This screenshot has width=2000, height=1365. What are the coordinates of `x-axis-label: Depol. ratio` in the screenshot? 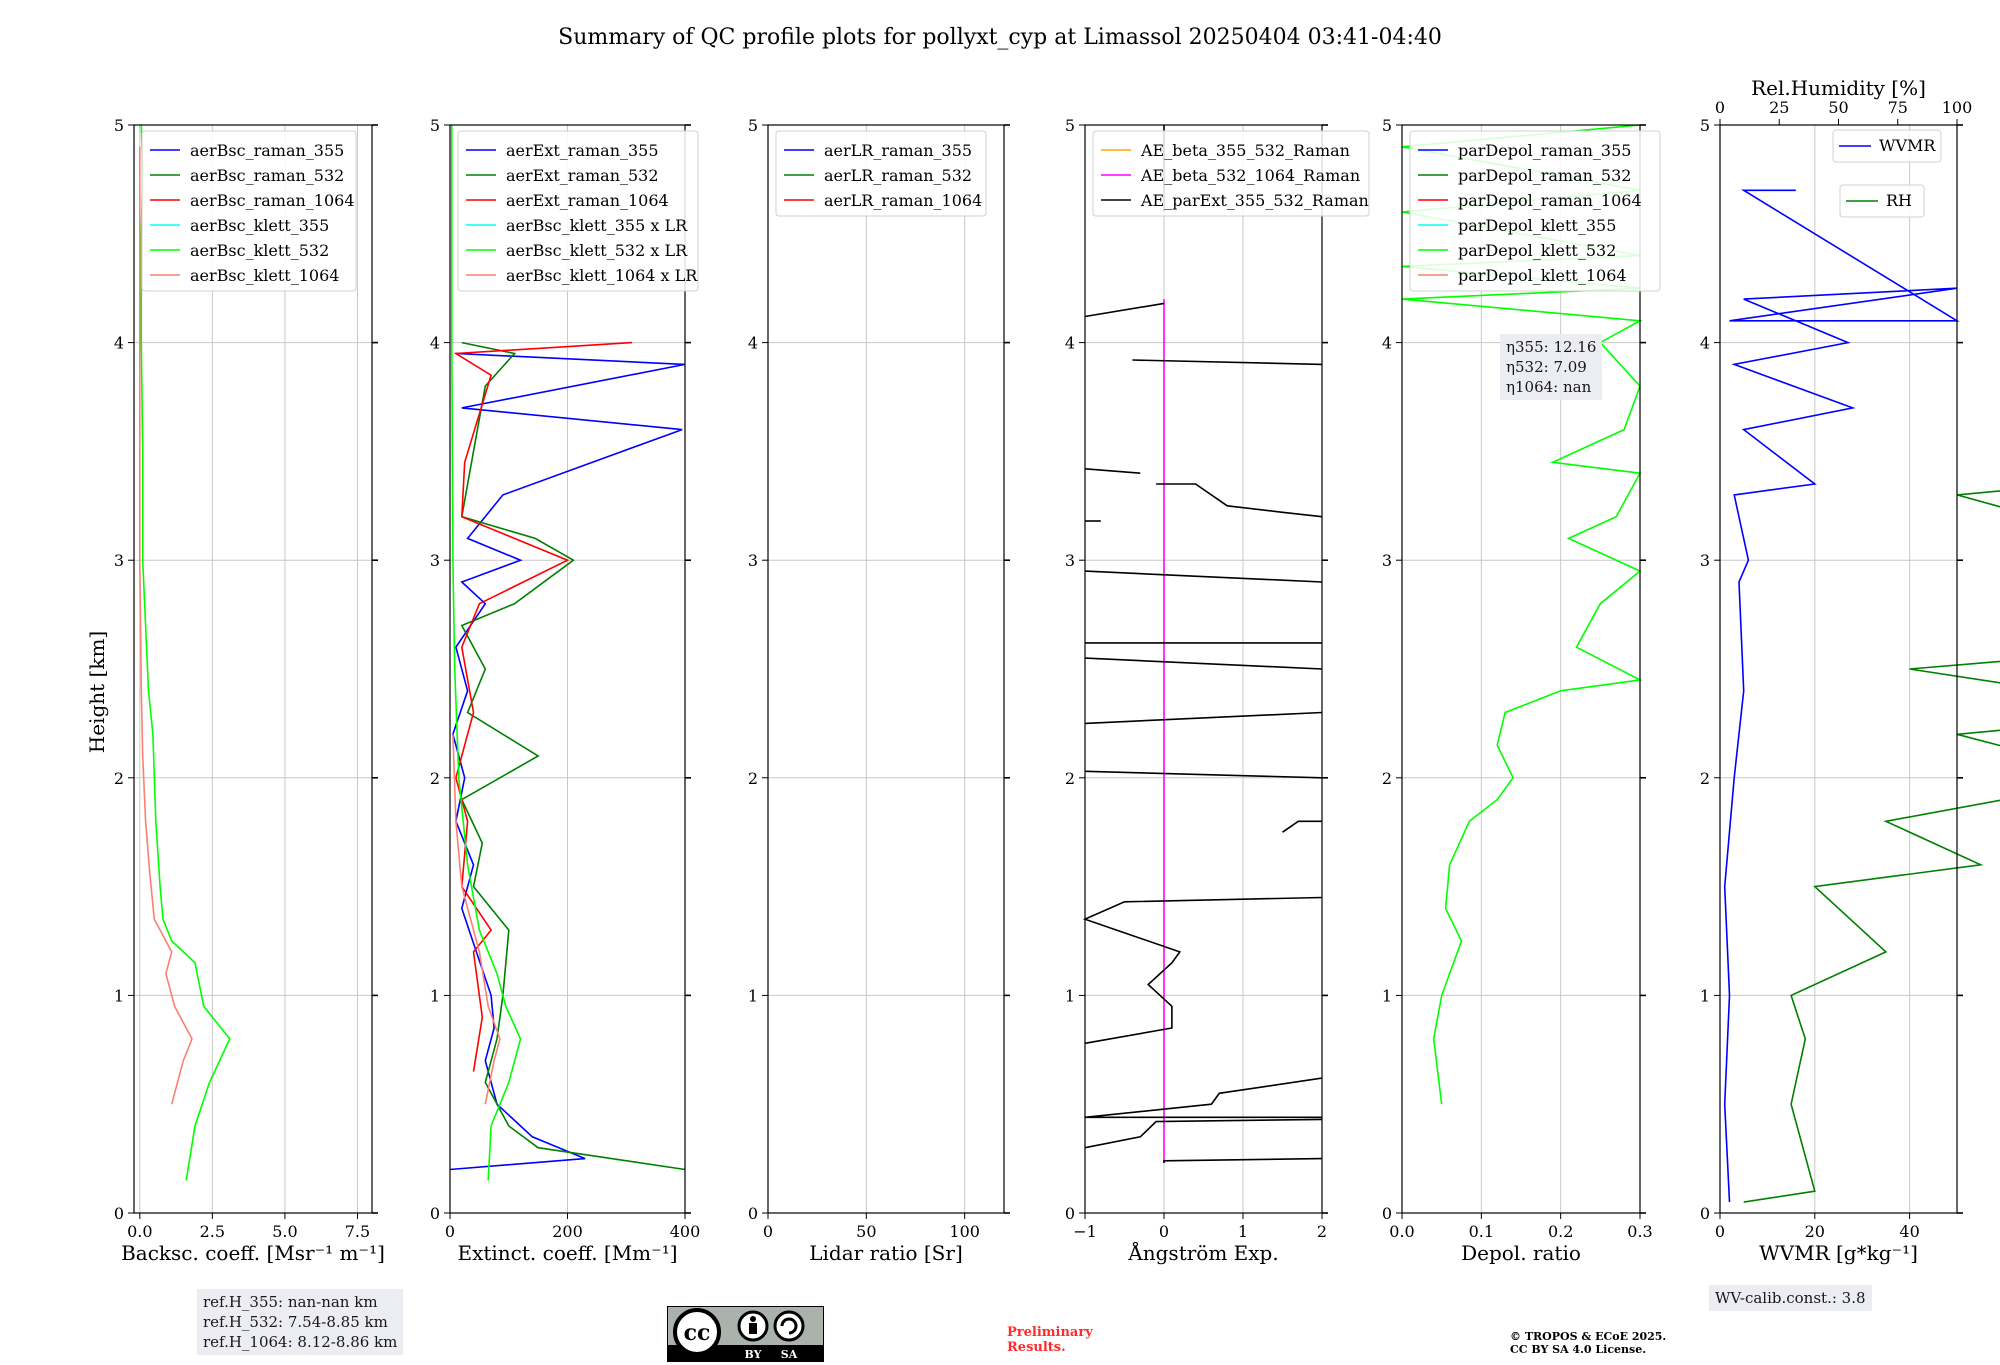 It's located at (1521, 1253).